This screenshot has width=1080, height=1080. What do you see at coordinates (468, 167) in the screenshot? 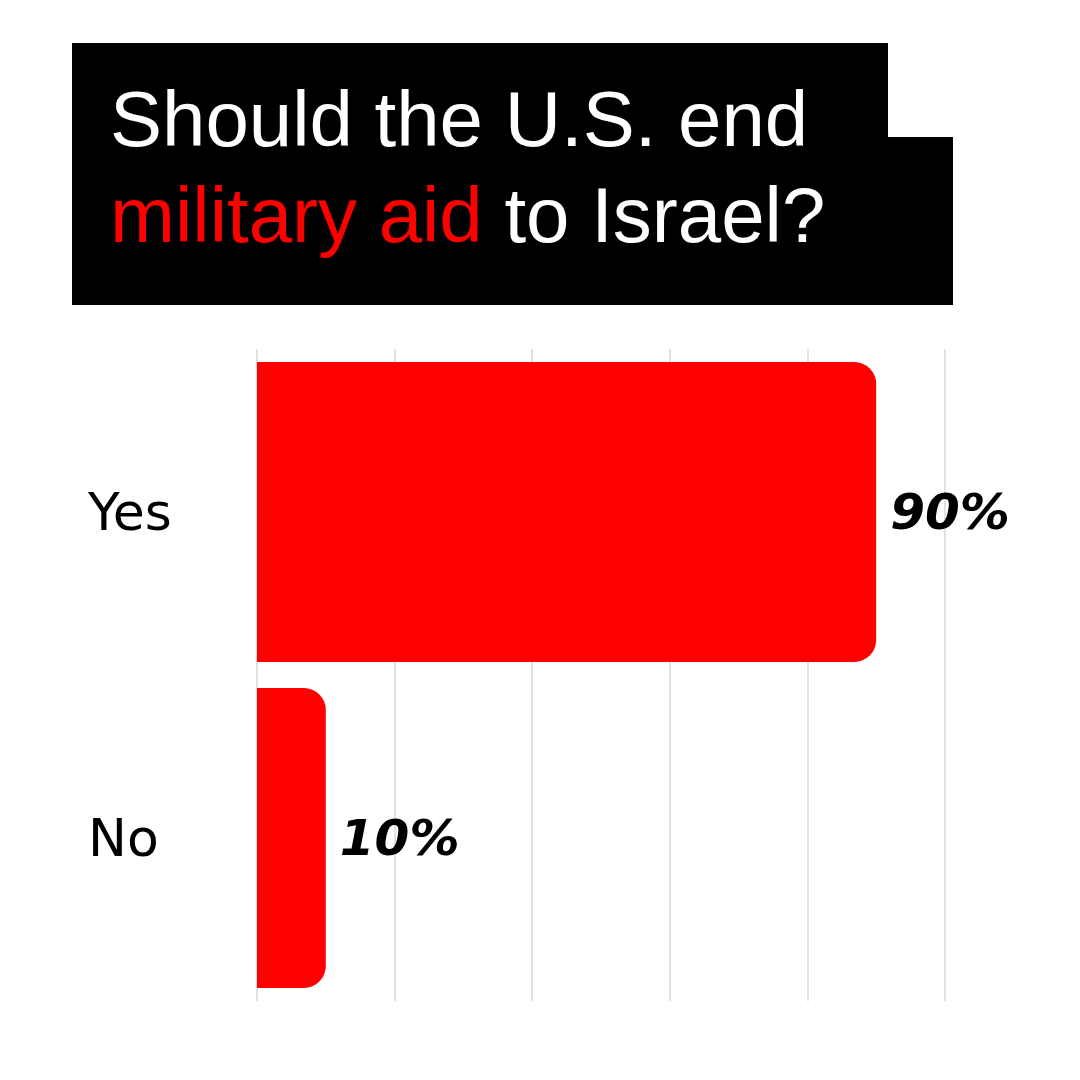
I see `chart-title: Should the U.S. end military aid to Israel?` at bounding box center [468, 167].